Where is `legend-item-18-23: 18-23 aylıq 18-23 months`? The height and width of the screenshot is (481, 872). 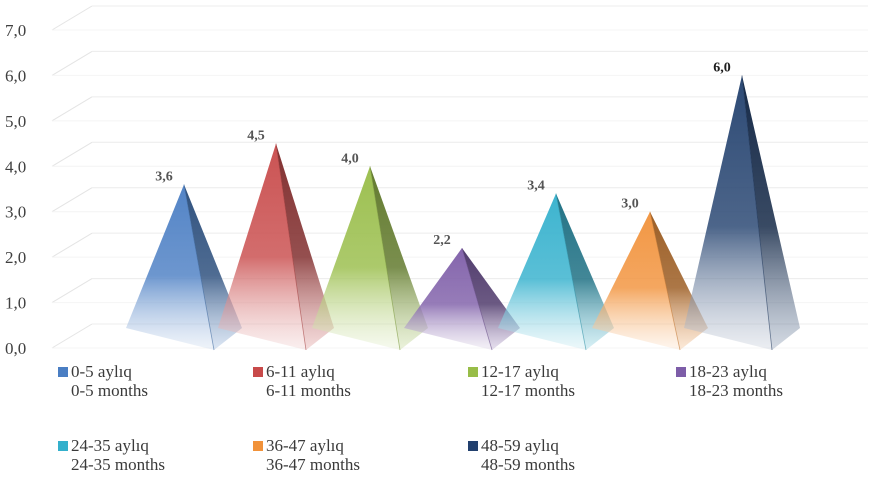
legend-item-18-23: 18-23 aylıq 18-23 months is located at coordinates (729, 381).